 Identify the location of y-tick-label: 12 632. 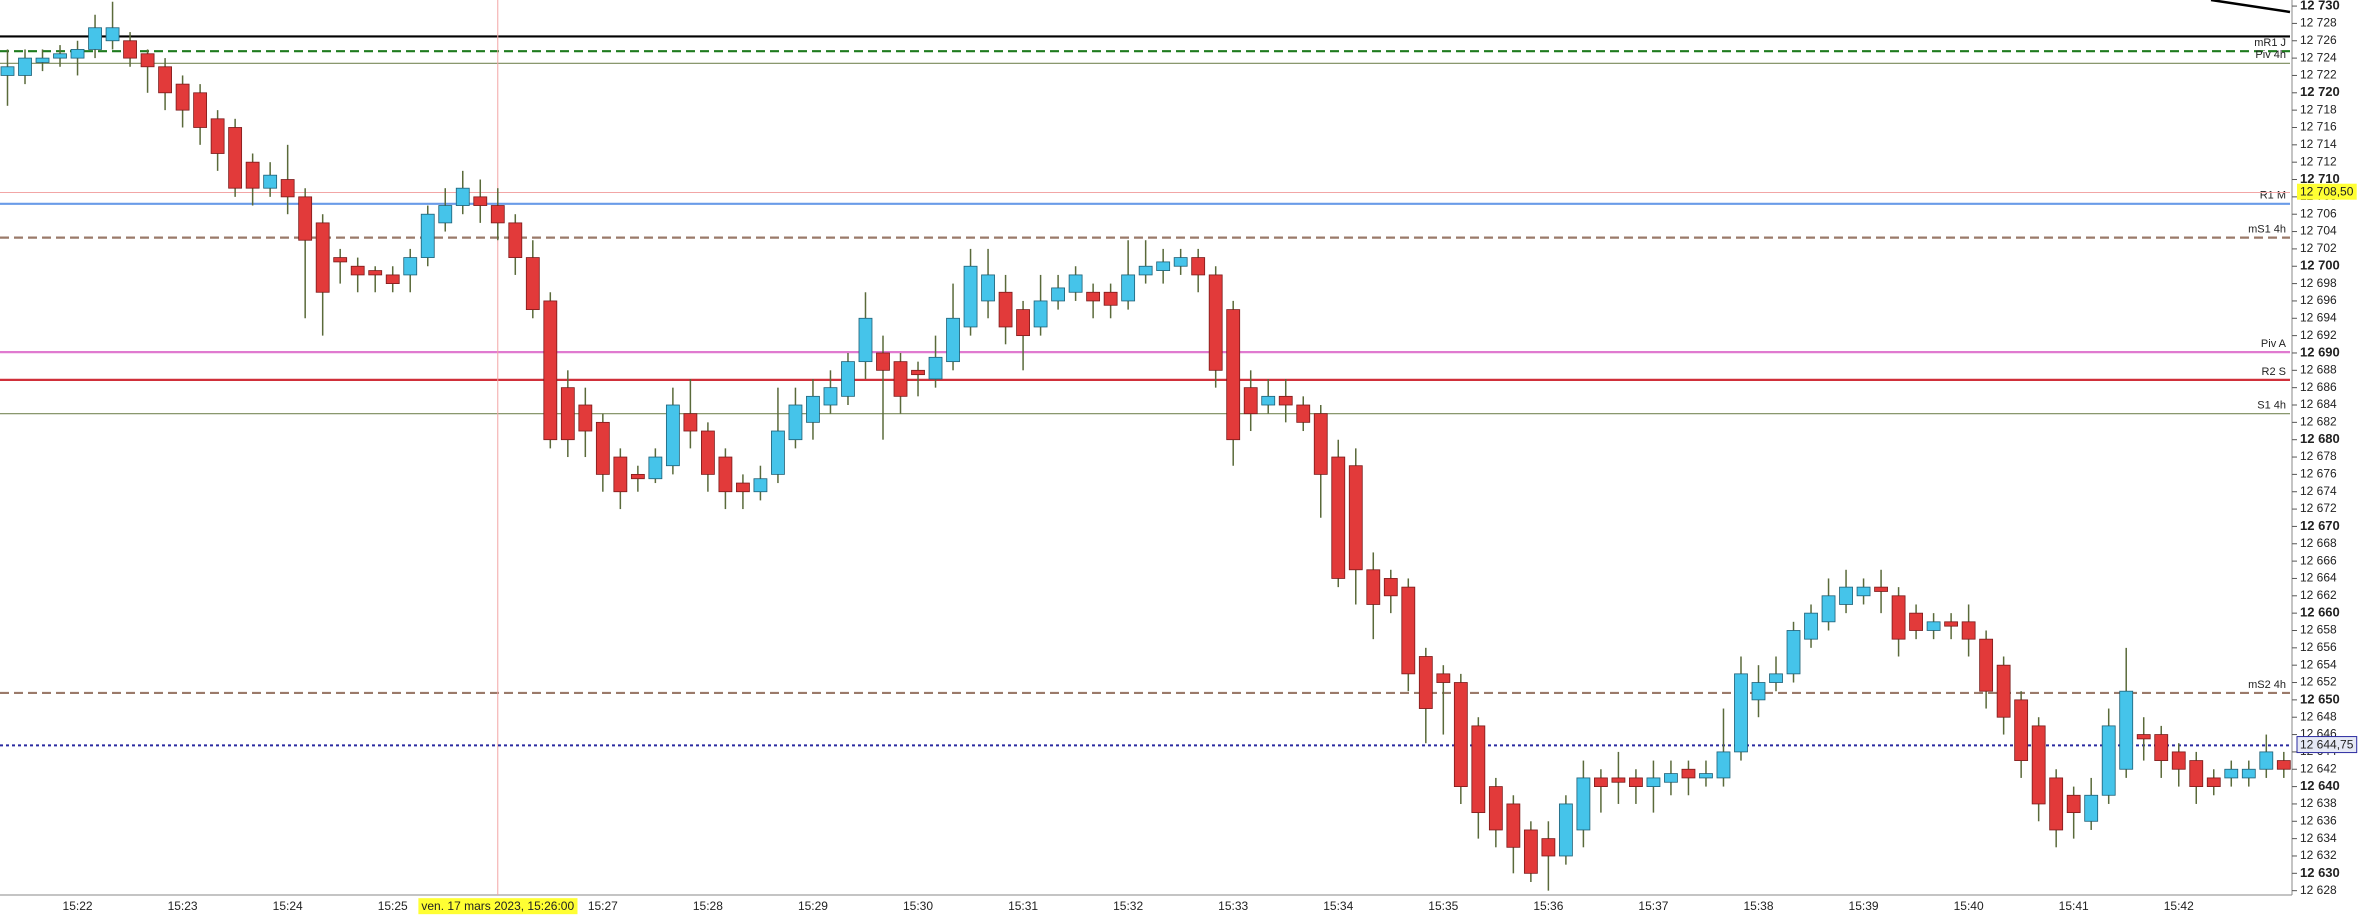
(2318, 855).